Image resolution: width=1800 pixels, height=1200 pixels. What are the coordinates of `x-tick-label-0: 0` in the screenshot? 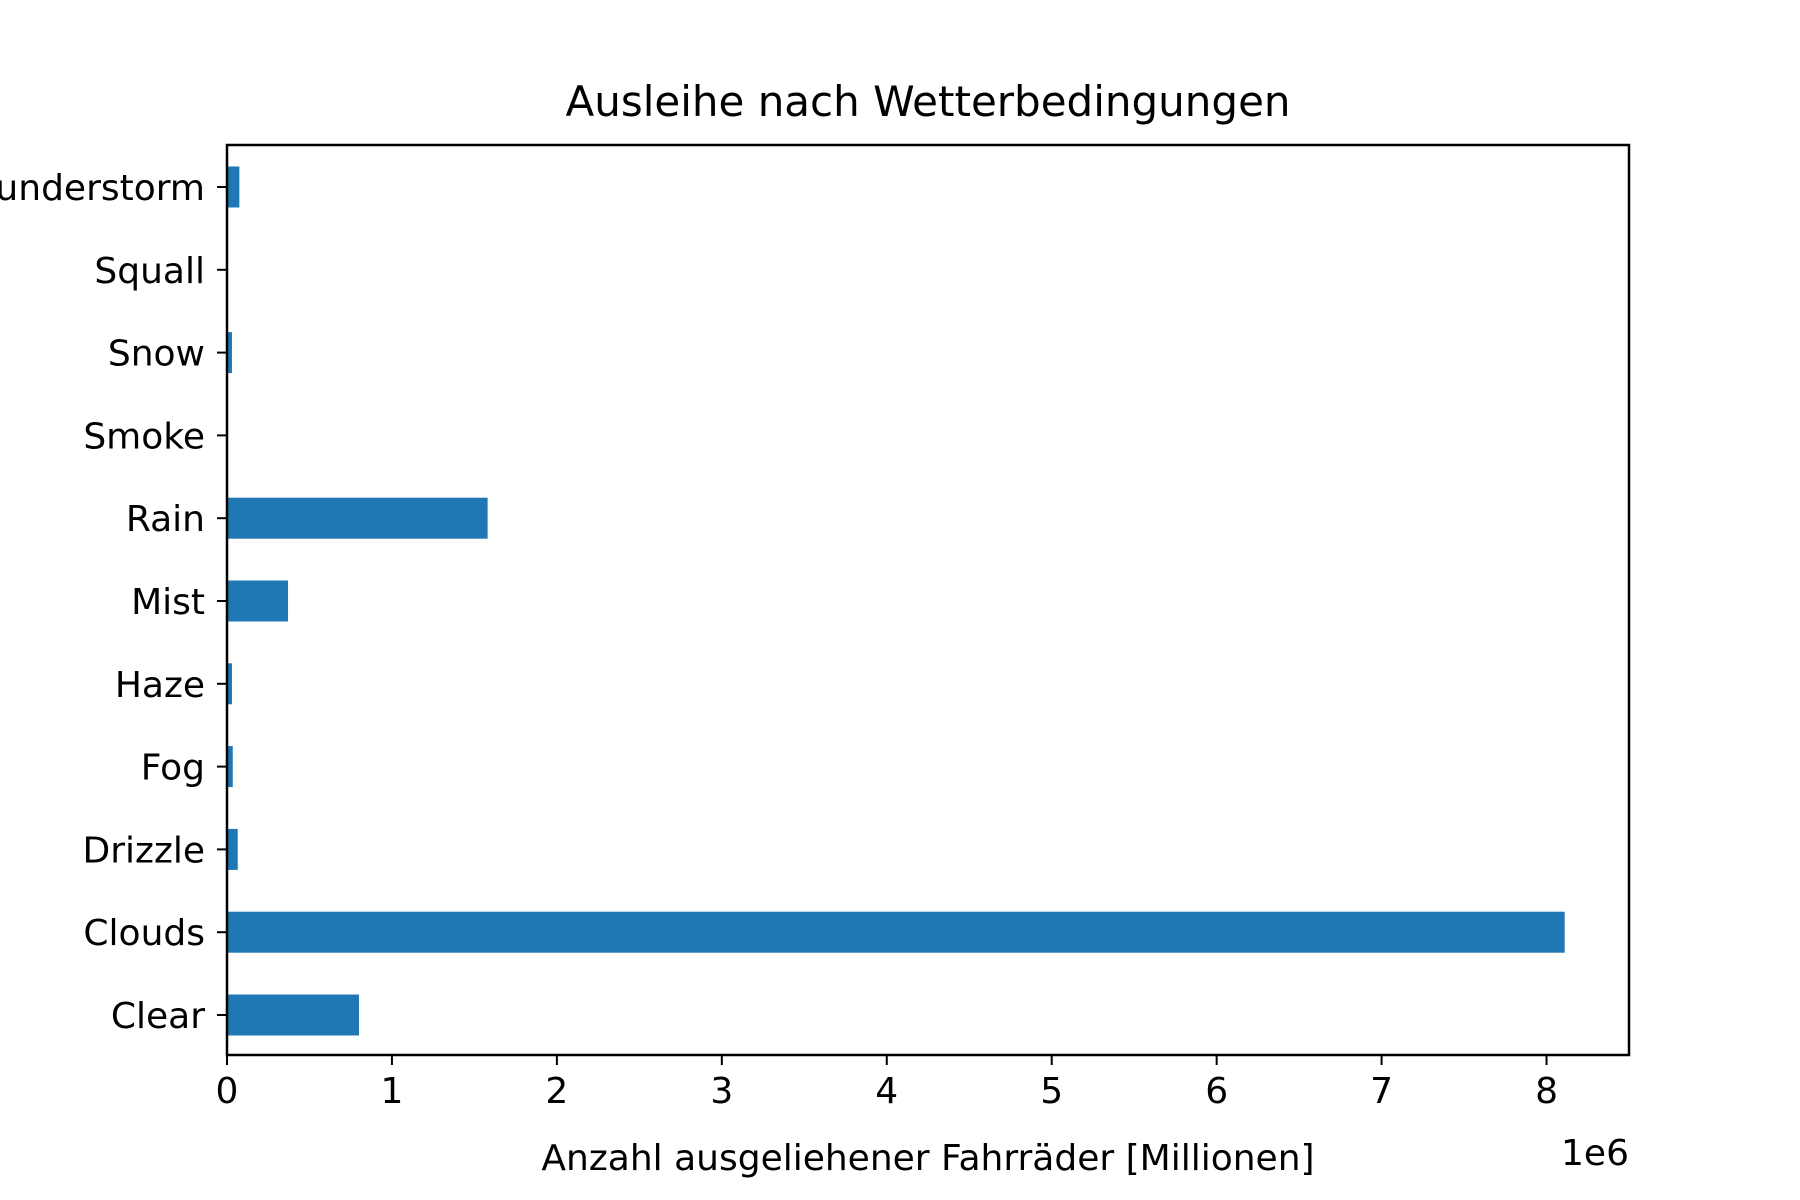 It's located at (227, 1091).